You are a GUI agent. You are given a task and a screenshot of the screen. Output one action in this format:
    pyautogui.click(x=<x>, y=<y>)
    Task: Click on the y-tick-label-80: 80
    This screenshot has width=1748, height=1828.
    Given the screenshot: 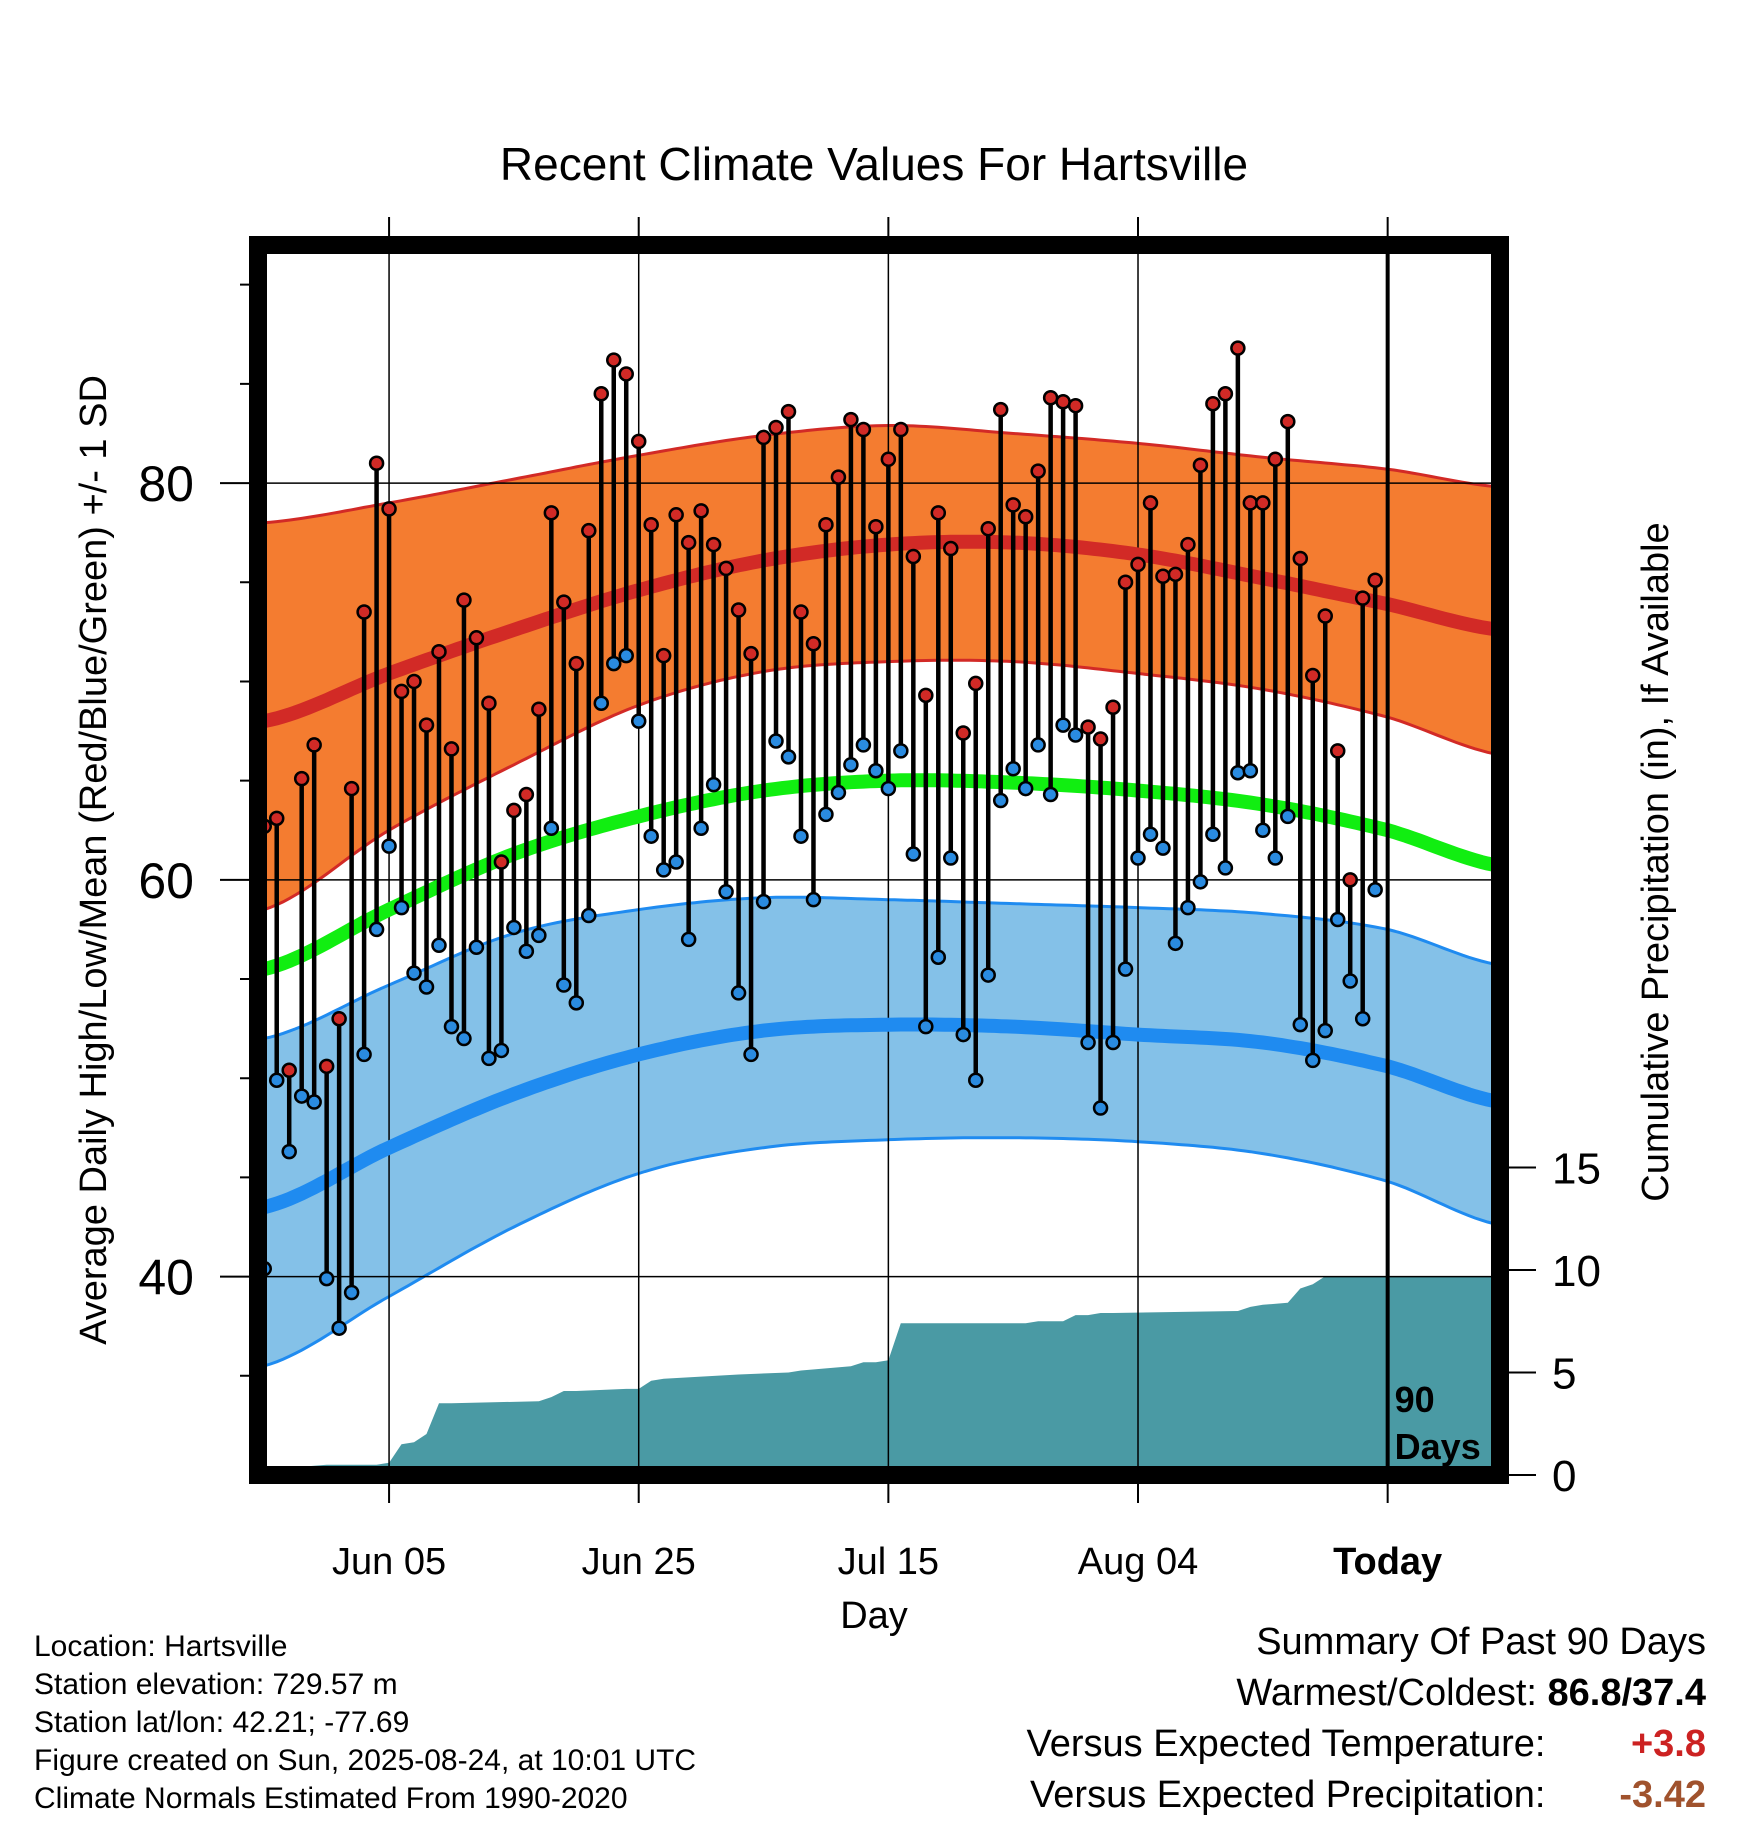 What is the action you would take?
    pyautogui.click(x=166, y=484)
    